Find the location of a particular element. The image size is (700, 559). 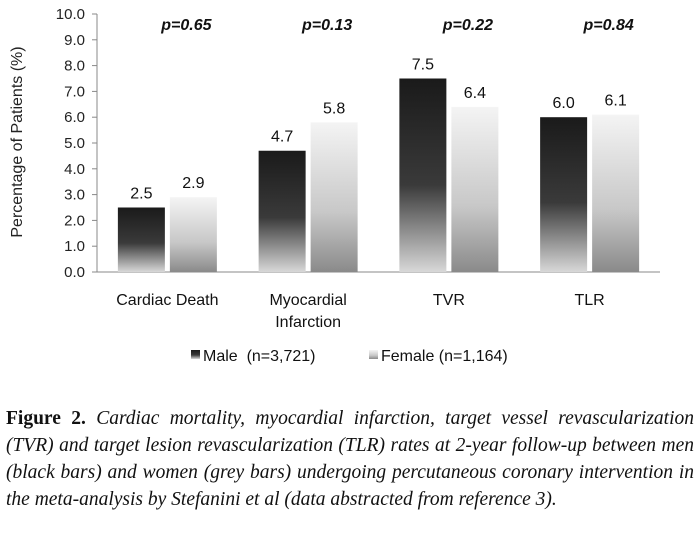

category-label: Myocardial is located at coordinates (307, 300).